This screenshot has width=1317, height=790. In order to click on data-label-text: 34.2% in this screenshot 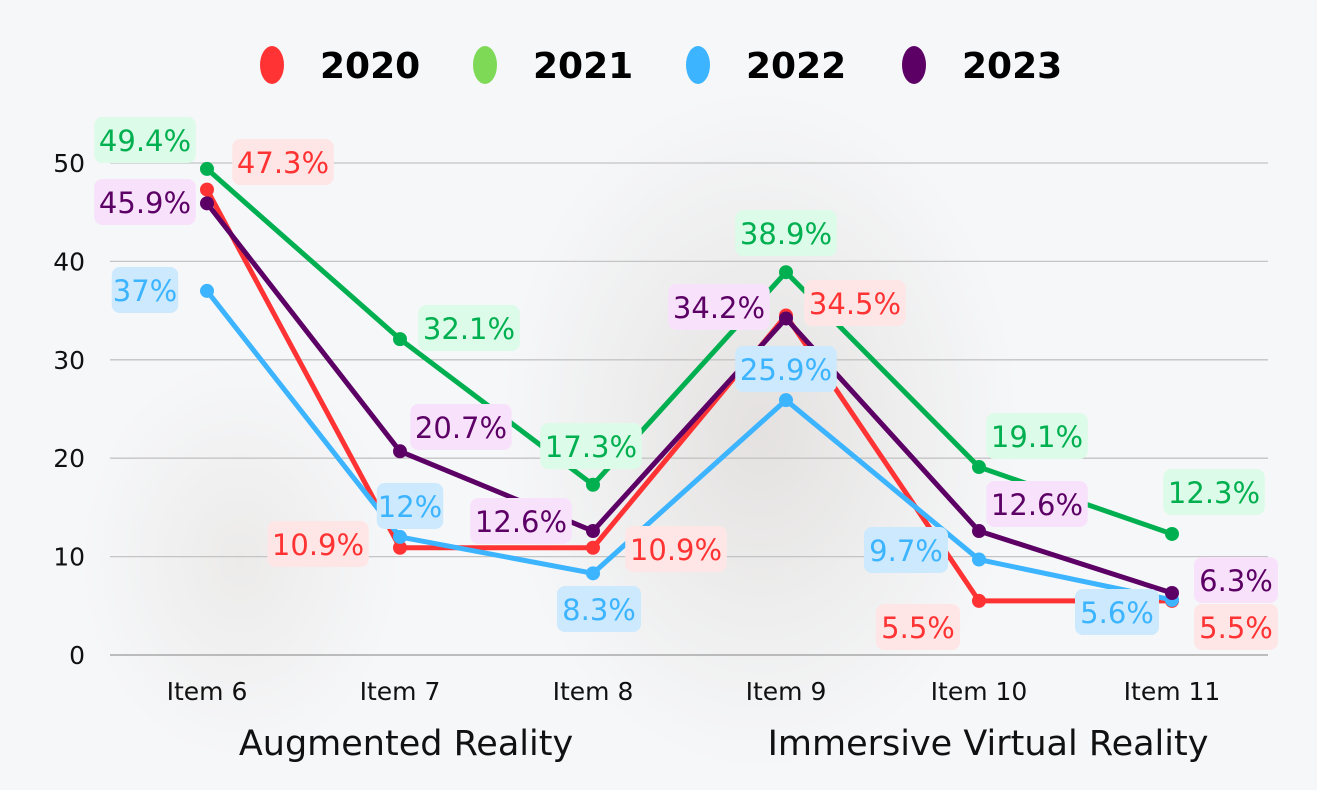, I will do `click(719, 308)`.